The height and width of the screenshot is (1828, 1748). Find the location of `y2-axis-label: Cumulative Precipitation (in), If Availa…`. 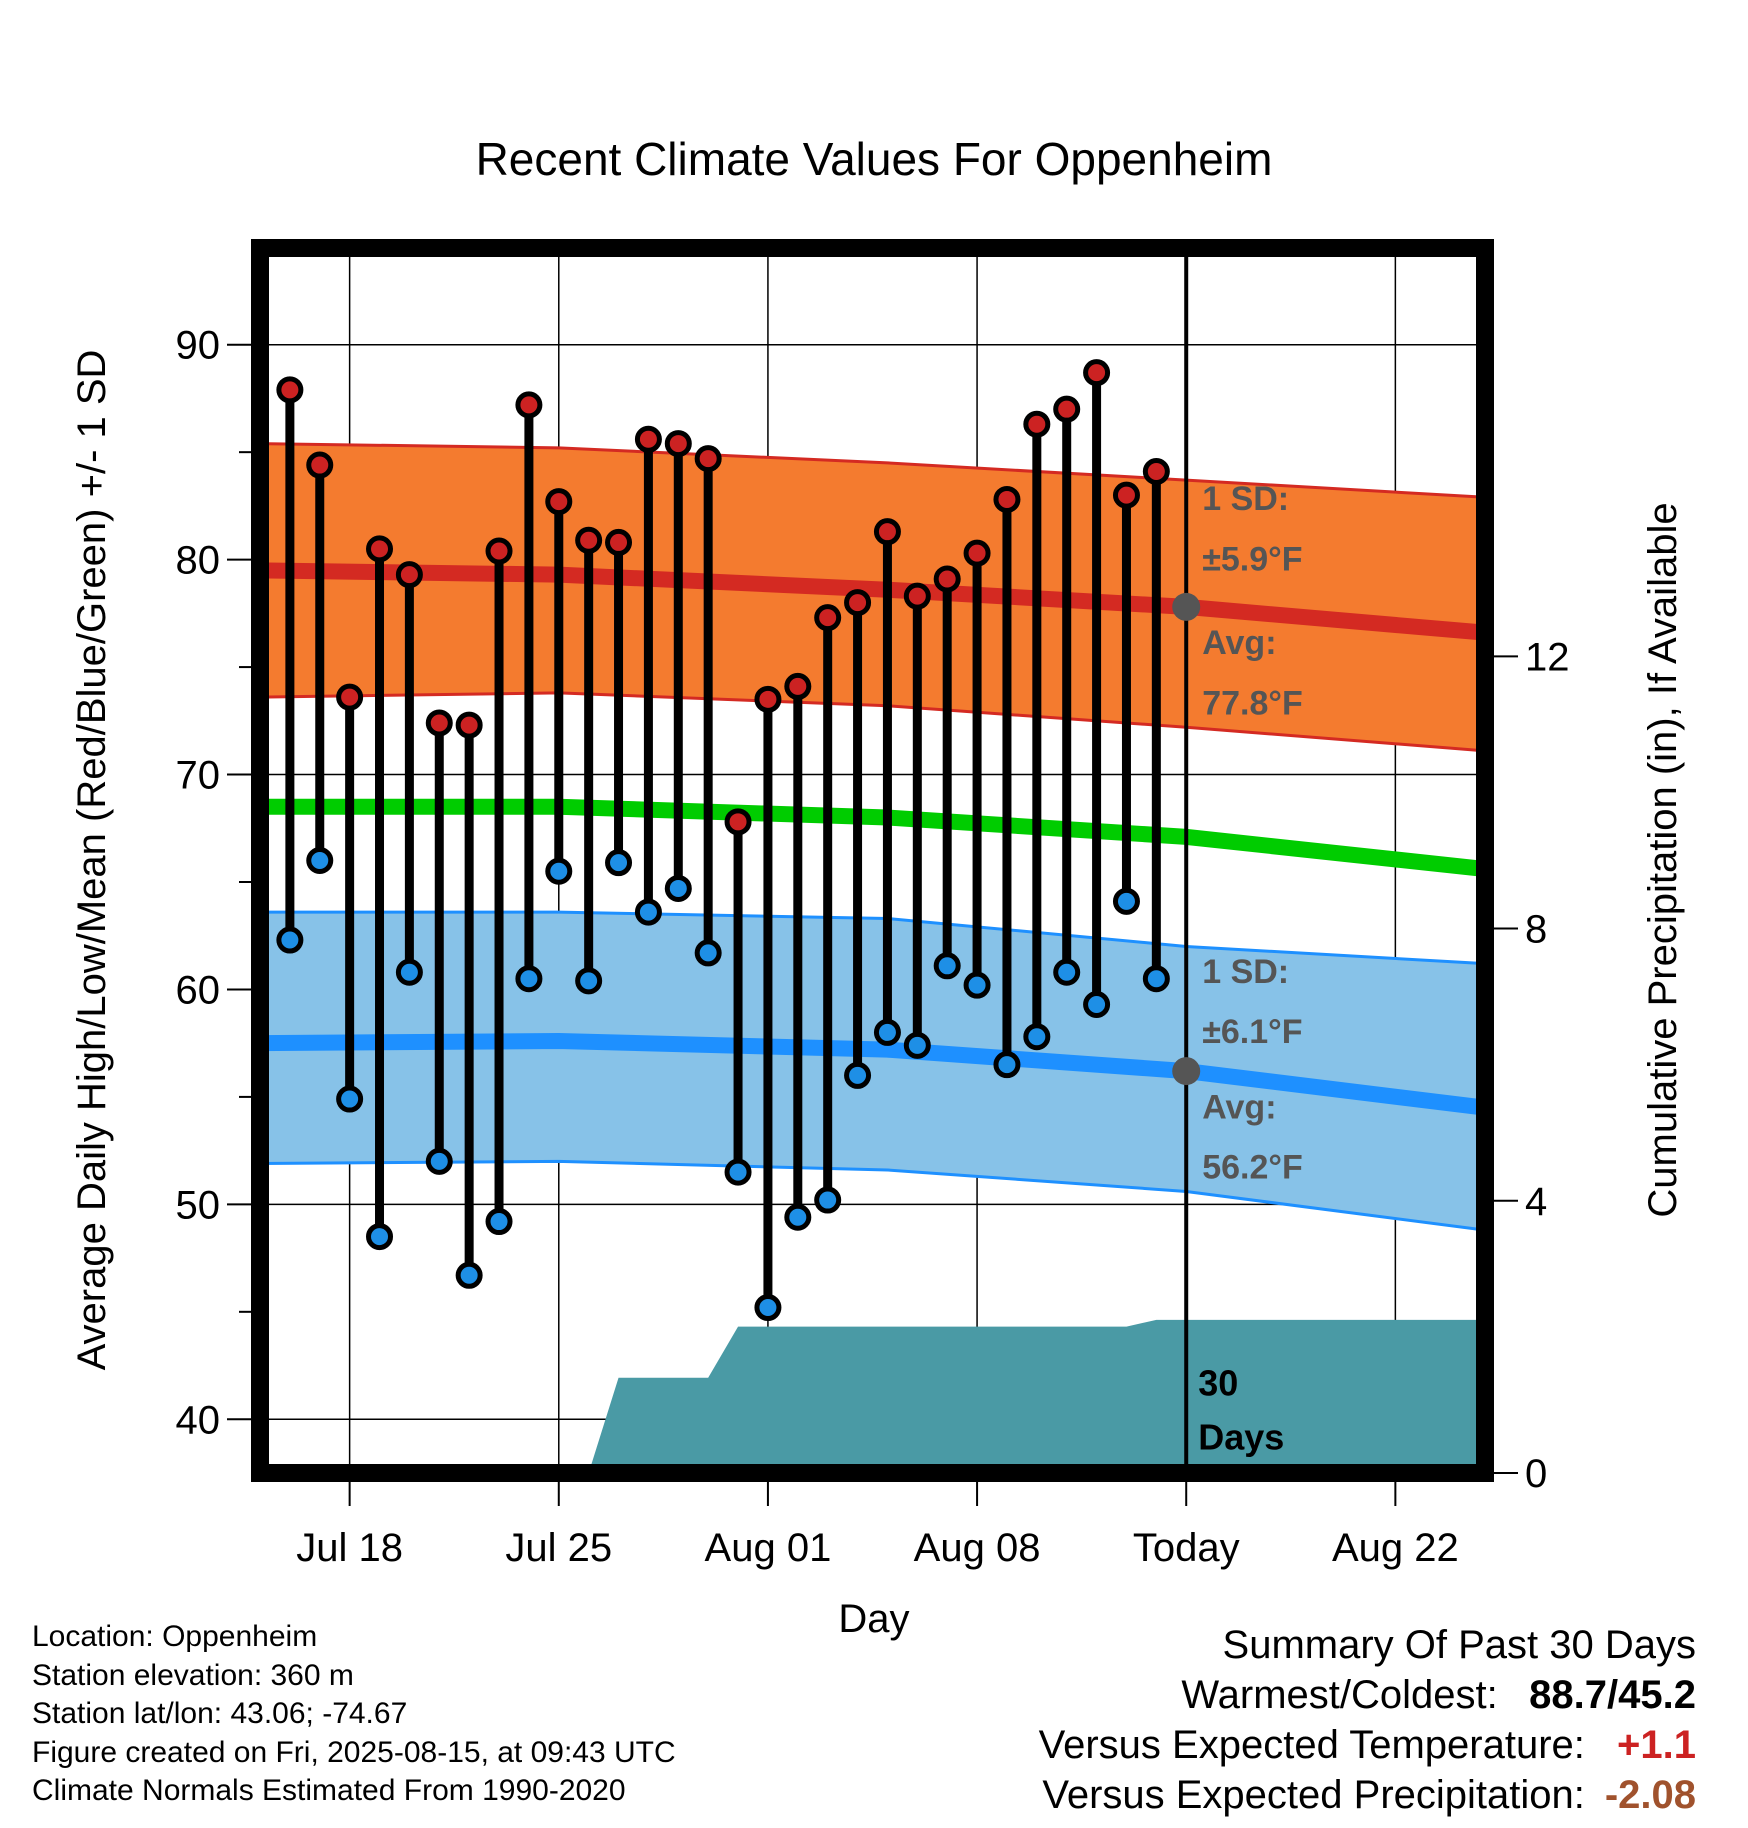

y2-axis-label: Cumulative Precipitation (in), If Availa… is located at coordinates (1663, 859).